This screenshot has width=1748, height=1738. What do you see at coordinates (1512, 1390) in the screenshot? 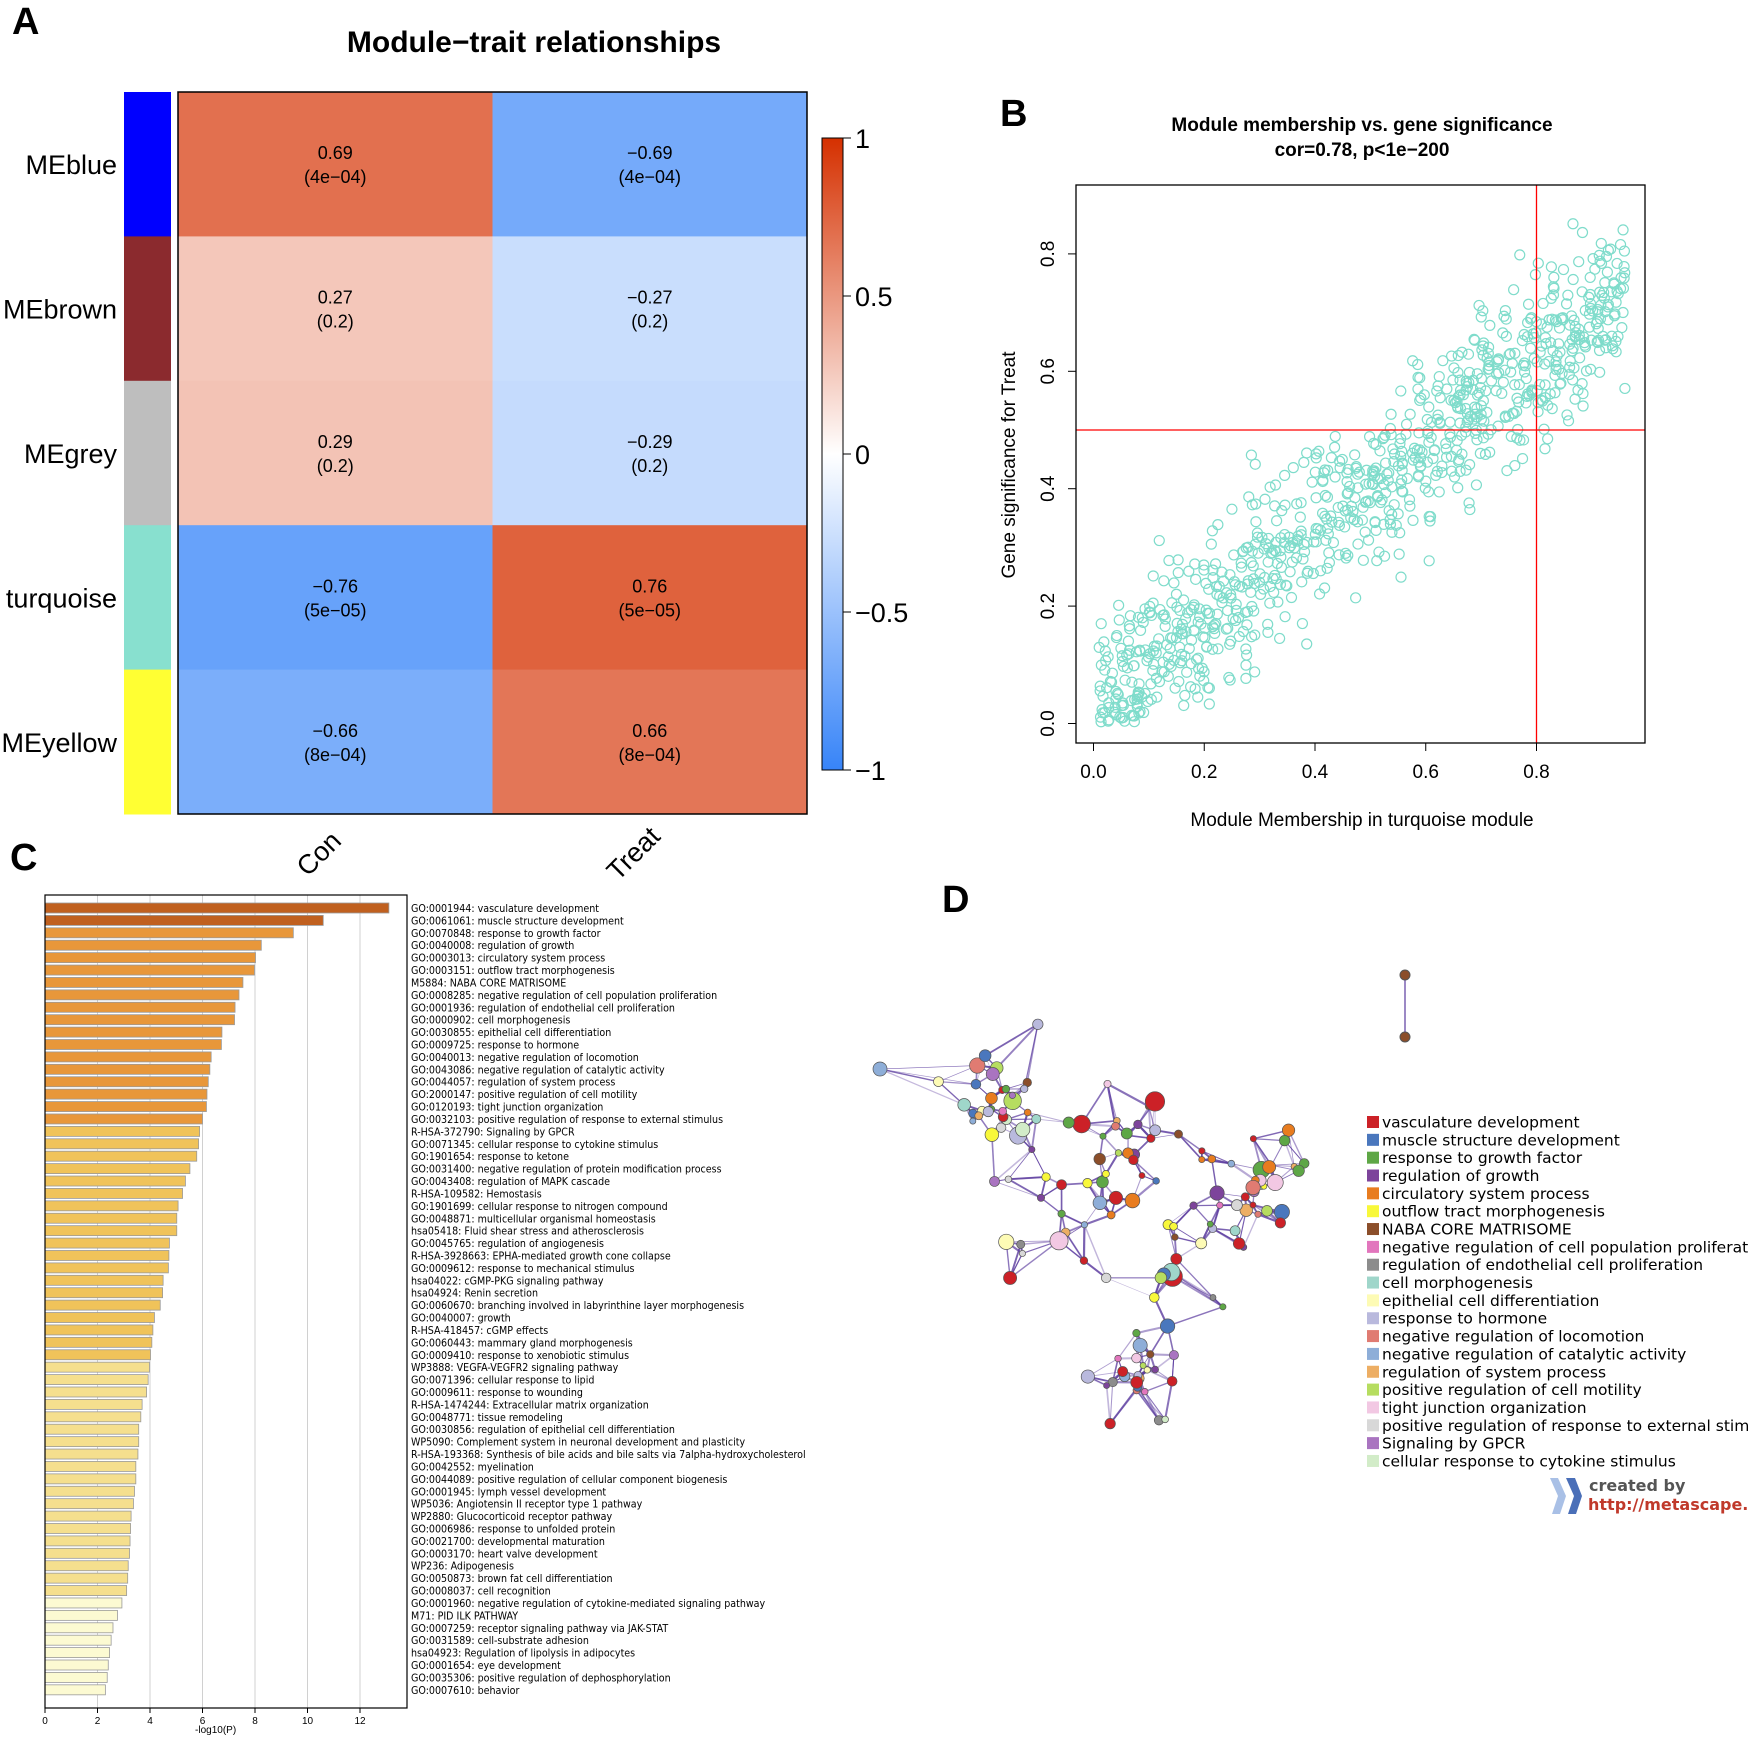
I see `legend-label: positive regulation of cell motility` at bounding box center [1512, 1390].